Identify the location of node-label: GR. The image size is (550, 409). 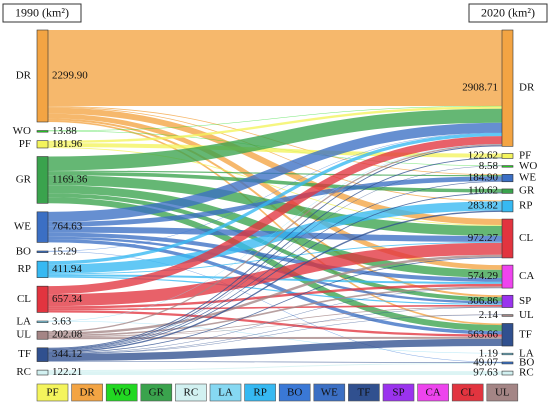
(527, 191).